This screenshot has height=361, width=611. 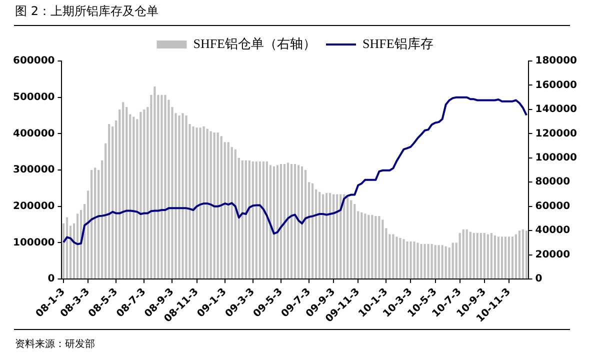 What do you see at coordinates (552, 182) in the screenshot?
I see `y2-tick-label: 80000` at bounding box center [552, 182].